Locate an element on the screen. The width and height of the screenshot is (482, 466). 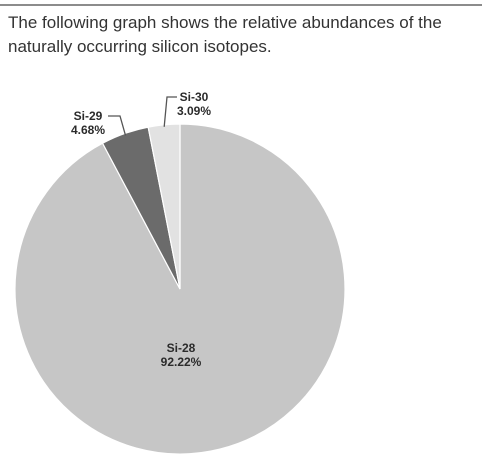
slice-label-si-30: Si-30 is located at coordinates (194, 97).